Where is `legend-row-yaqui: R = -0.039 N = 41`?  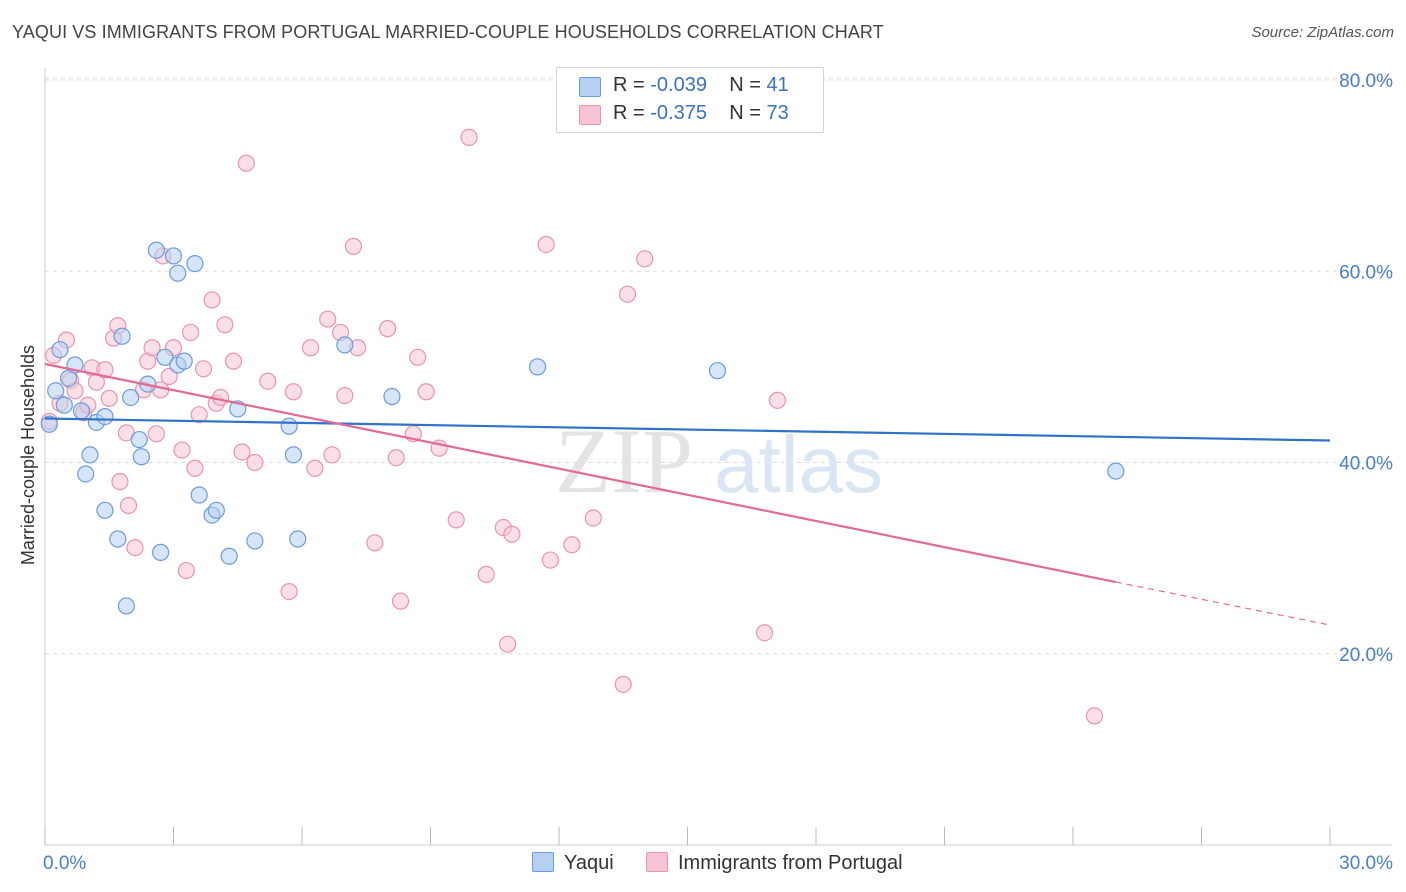 legend-row-yaqui: R = -0.039 N = 41 is located at coordinates (687, 86).